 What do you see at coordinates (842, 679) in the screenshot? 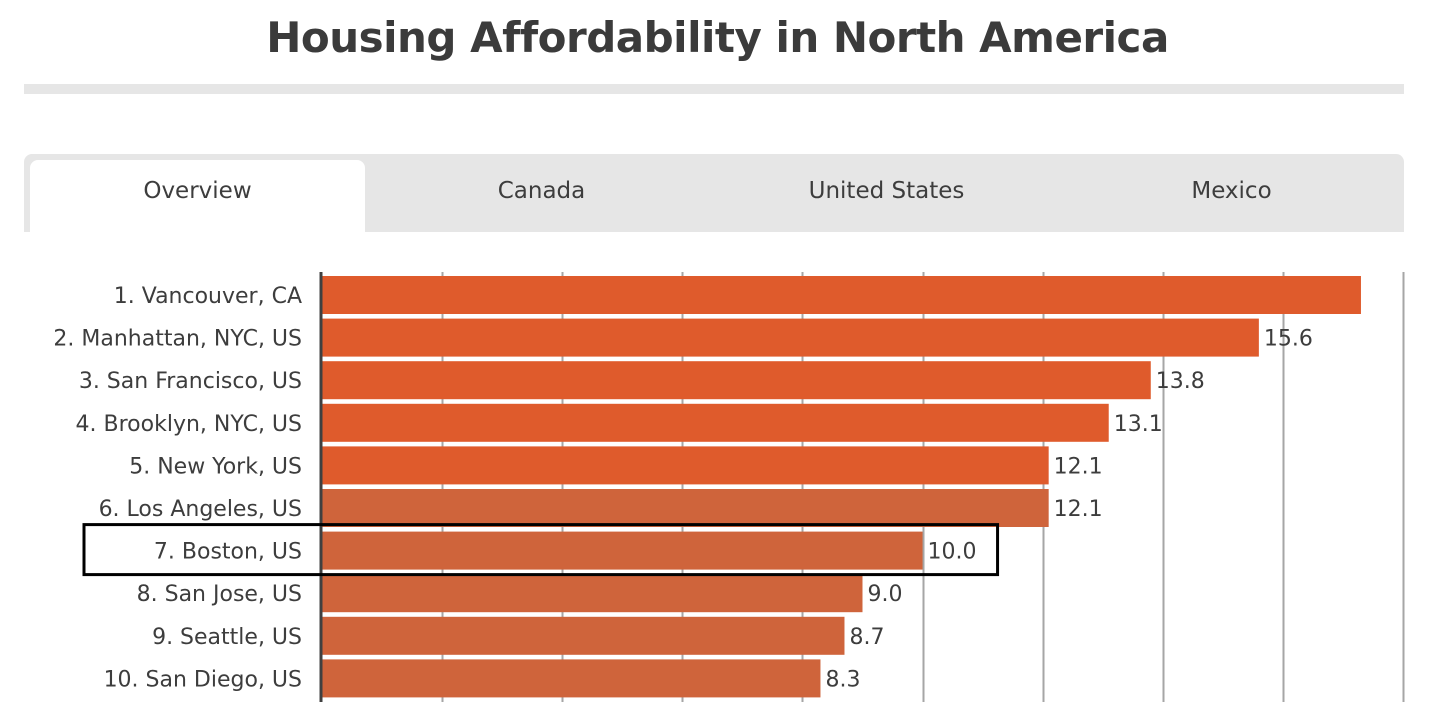
I see `value-label: 8.3` at bounding box center [842, 679].